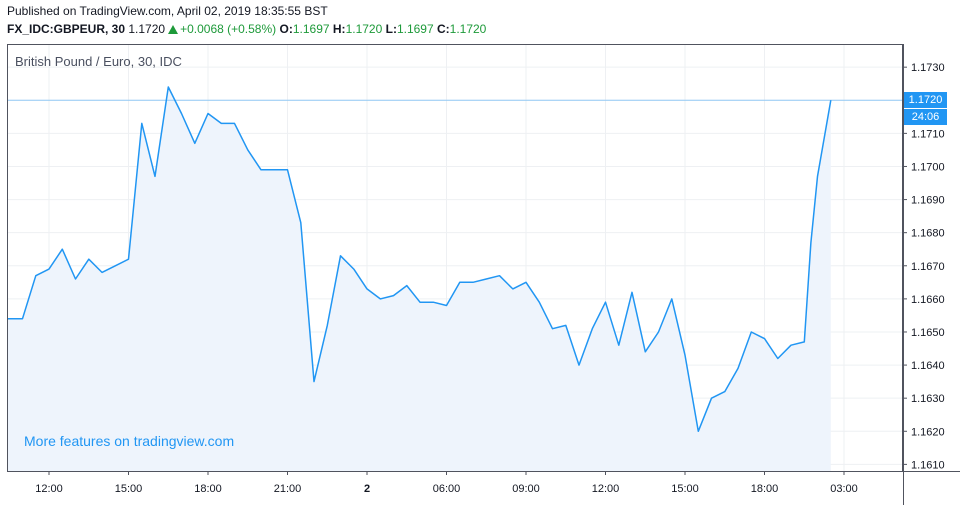 The height and width of the screenshot is (507, 960). Describe the element at coordinates (173, 29) in the screenshot. I see `up-arrow-icon` at that location.